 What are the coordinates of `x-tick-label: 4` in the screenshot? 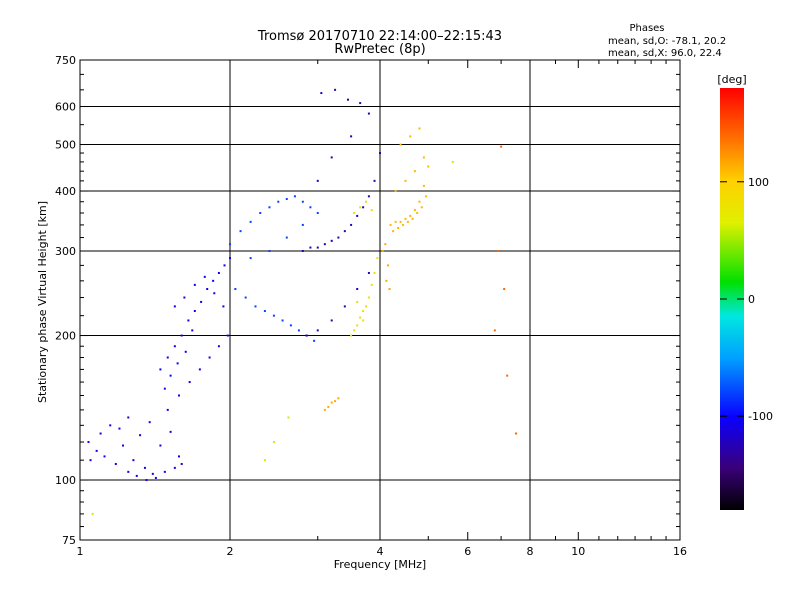 It's located at (380, 551).